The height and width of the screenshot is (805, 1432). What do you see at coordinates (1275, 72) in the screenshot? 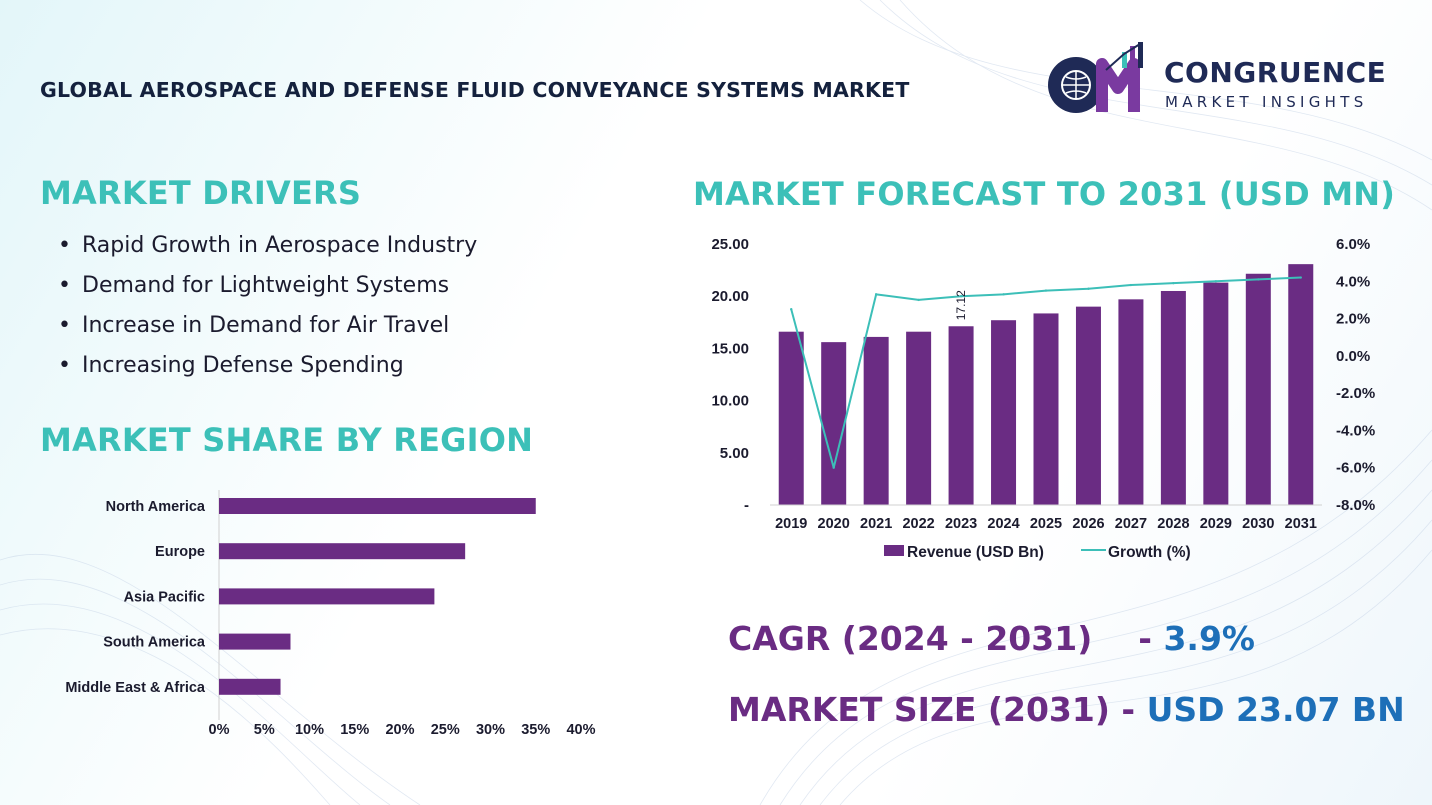
I see `logo-name: CONGRUENCE` at bounding box center [1275, 72].